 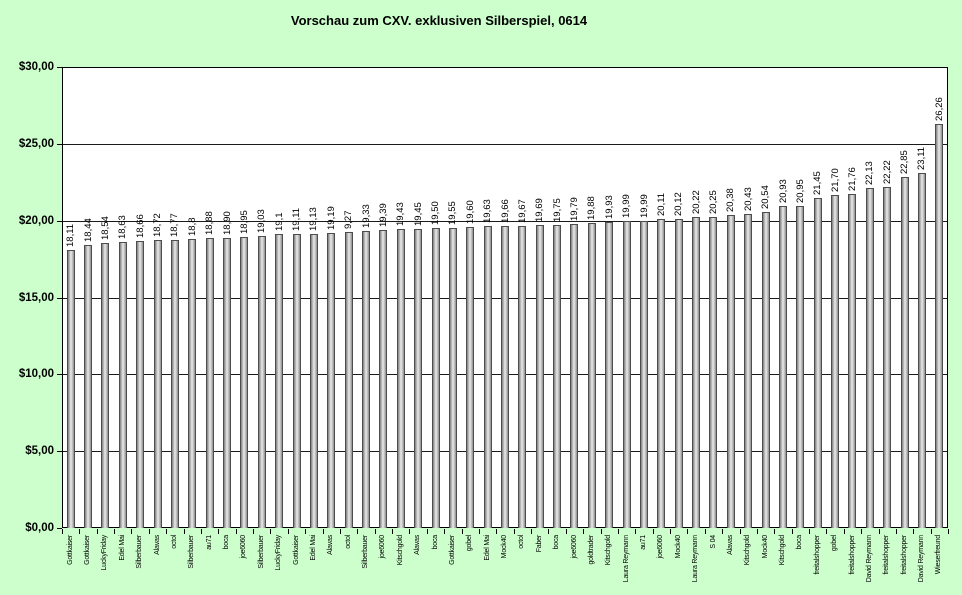 I want to click on bar-value-label: 22,13, so click(x=870, y=173).